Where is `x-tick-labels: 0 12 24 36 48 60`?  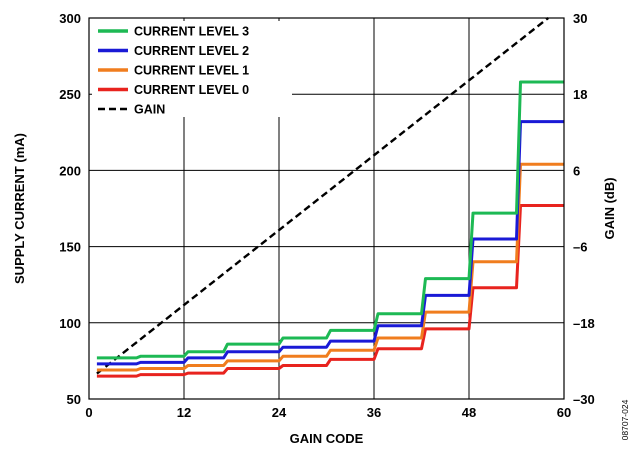 x-tick-labels: 0 12 24 36 48 60 is located at coordinates (328, 412).